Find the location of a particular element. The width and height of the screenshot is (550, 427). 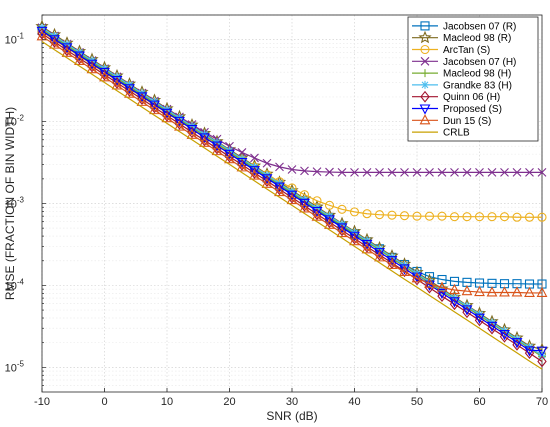

x-tick-label: 10 is located at coordinates (167, 402).